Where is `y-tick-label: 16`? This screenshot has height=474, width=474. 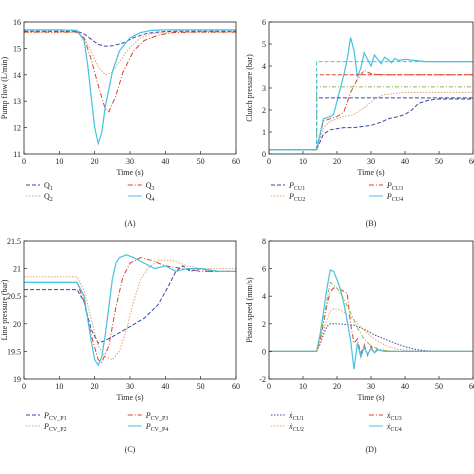 y-tick-label: 16 is located at coordinates (17, 22).